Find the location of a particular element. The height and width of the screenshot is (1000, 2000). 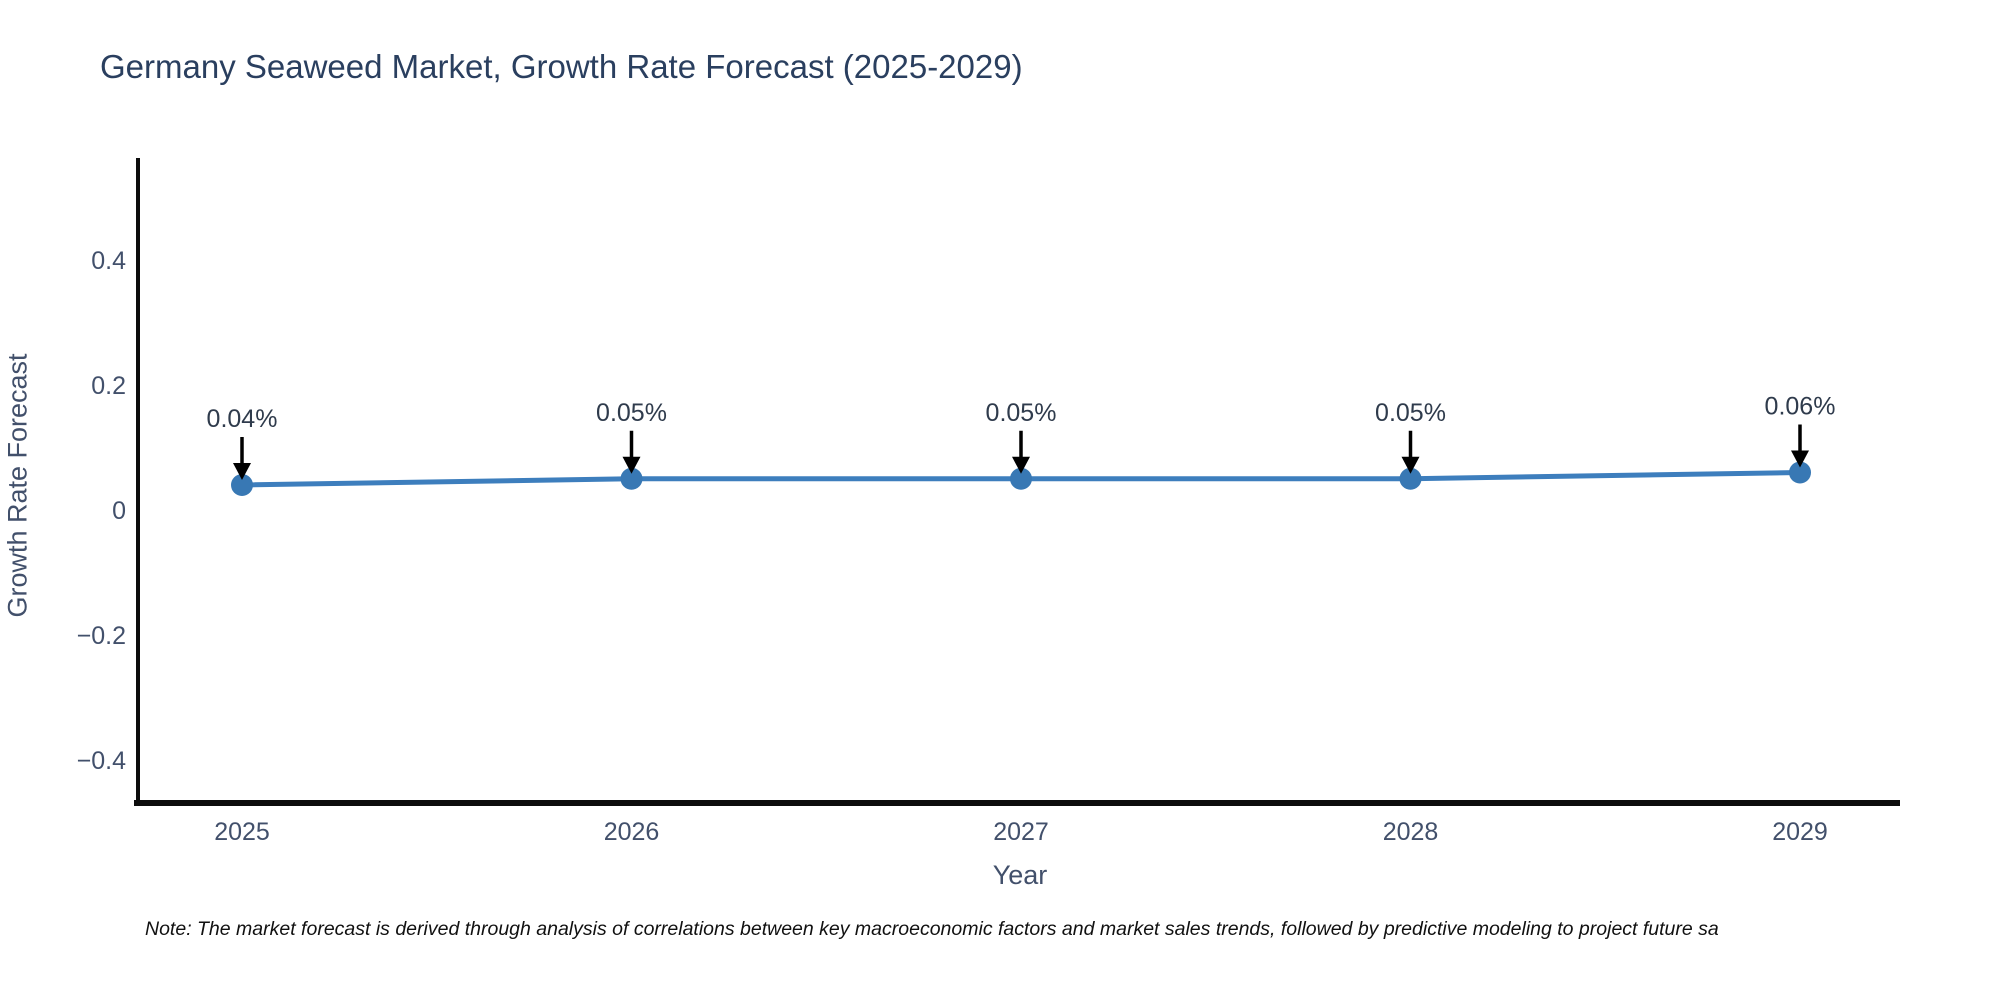

y-tick-label: −0.2 is located at coordinates (101, 636).